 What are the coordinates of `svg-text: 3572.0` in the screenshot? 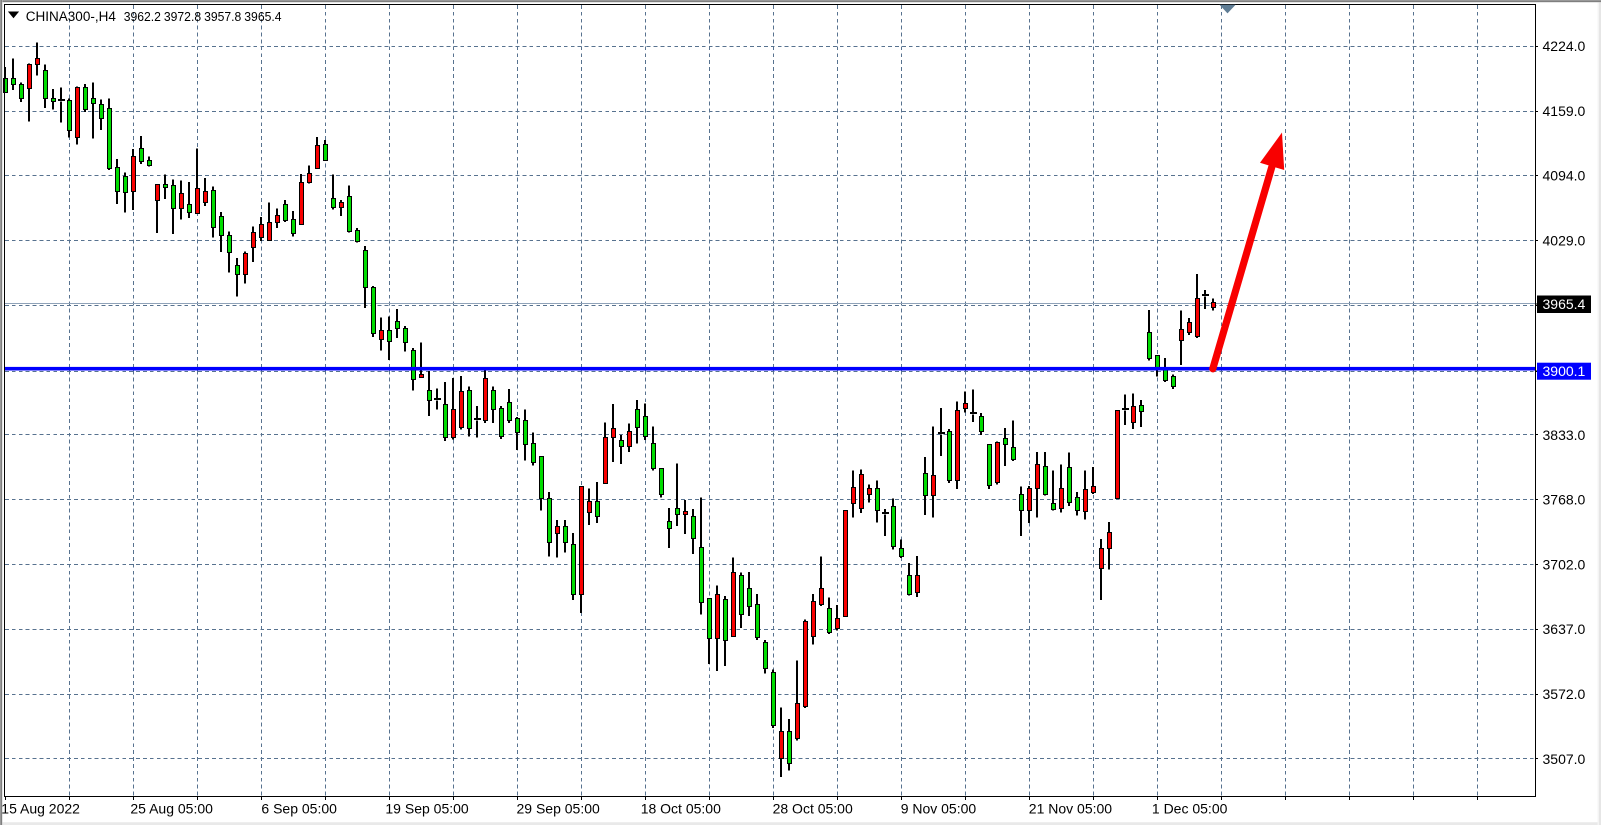 It's located at (1564, 694).